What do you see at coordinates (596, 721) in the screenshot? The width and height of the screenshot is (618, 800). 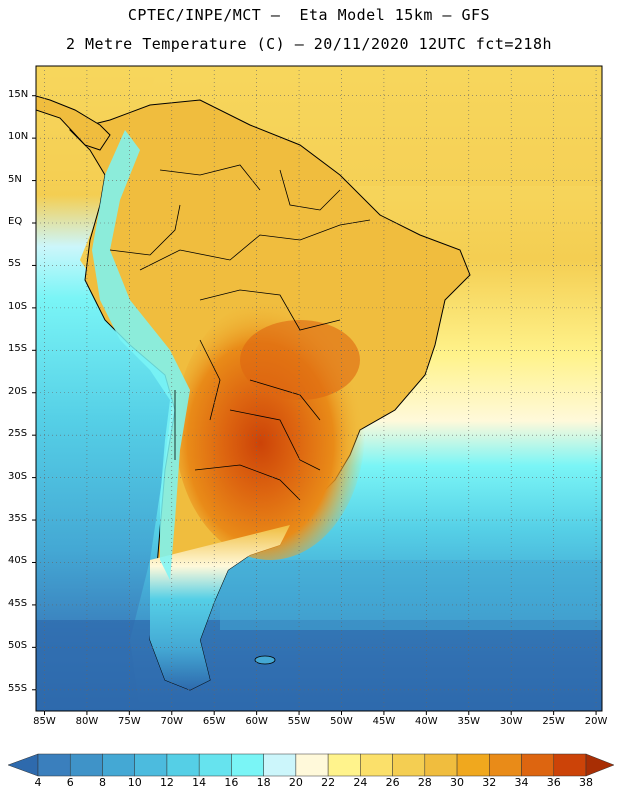 I see `longitude-label: 20W` at bounding box center [596, 721].